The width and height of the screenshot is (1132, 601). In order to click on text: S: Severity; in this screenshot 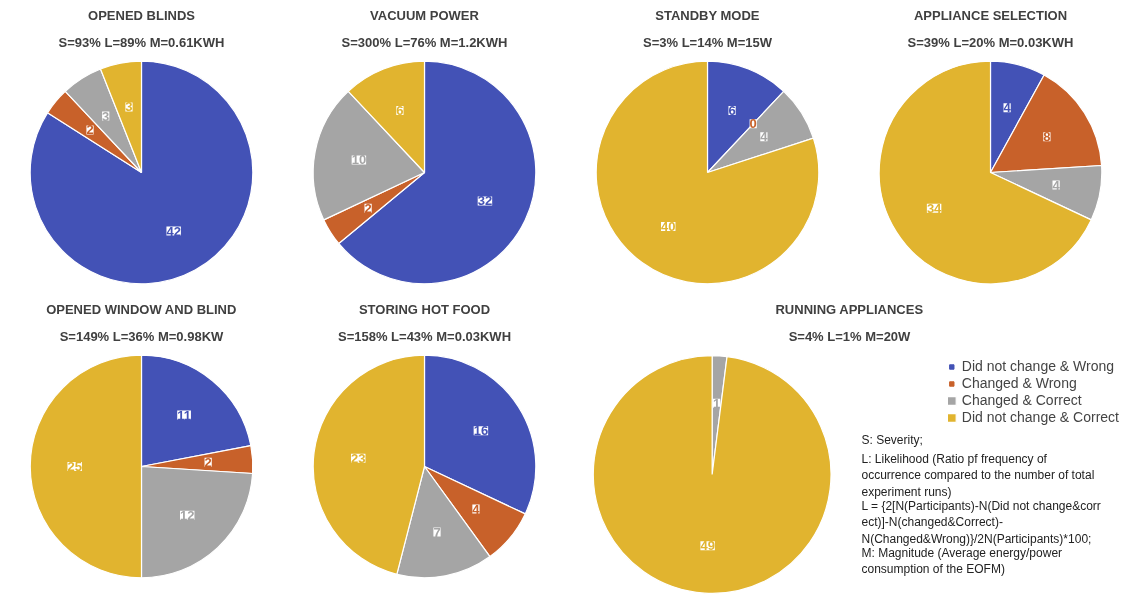, I will do `click(892, 439)`.